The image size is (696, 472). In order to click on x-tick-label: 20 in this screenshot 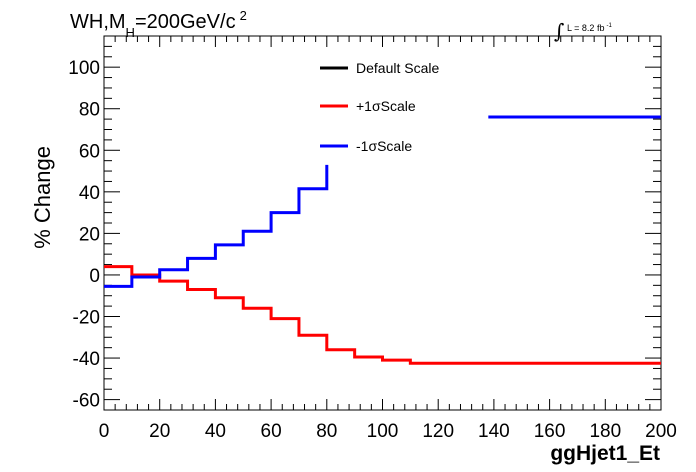, I will do `click(159, 431)`.